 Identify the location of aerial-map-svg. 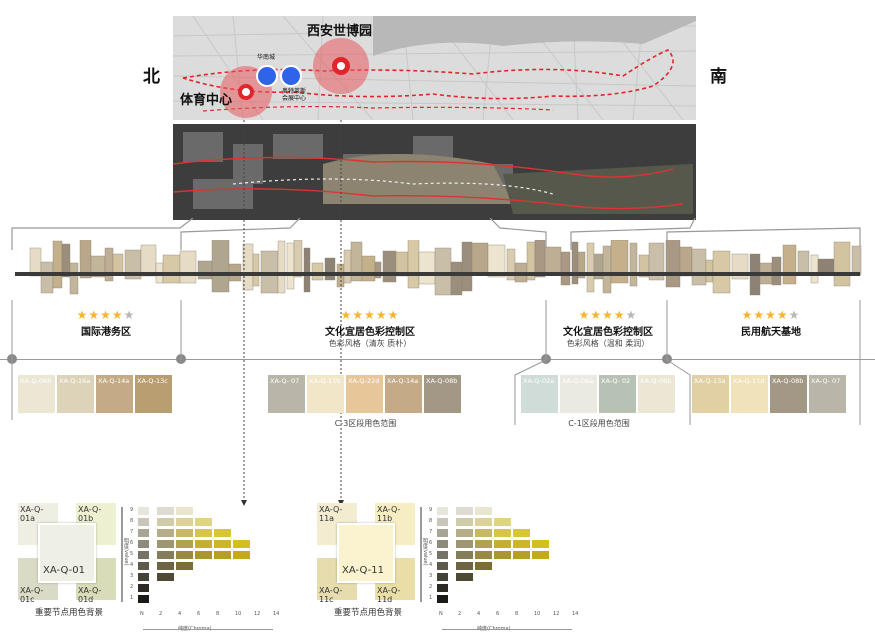
(433, 173).